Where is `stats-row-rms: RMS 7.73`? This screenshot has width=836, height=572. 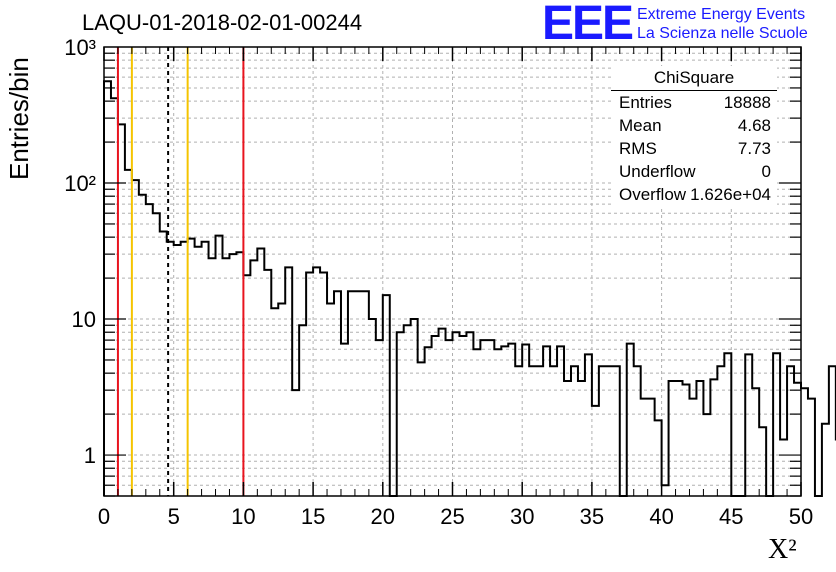
stats-row-rms: RMS 7.73 is located at coordinates (694, 148).